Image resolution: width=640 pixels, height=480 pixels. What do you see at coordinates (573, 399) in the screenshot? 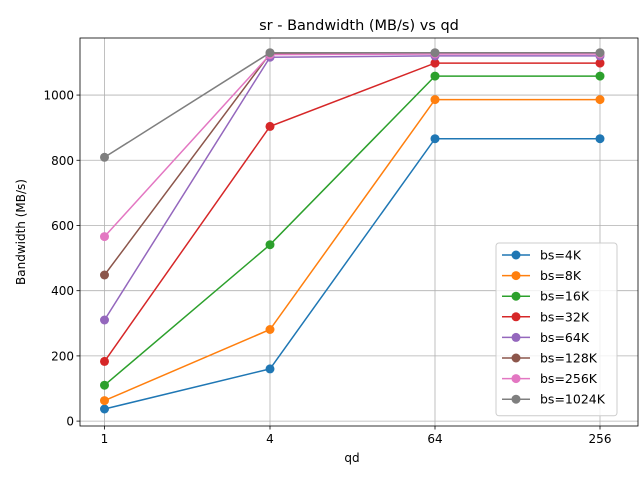
I see `legend-label: bs=1024K` at bounding box center [573, 399].